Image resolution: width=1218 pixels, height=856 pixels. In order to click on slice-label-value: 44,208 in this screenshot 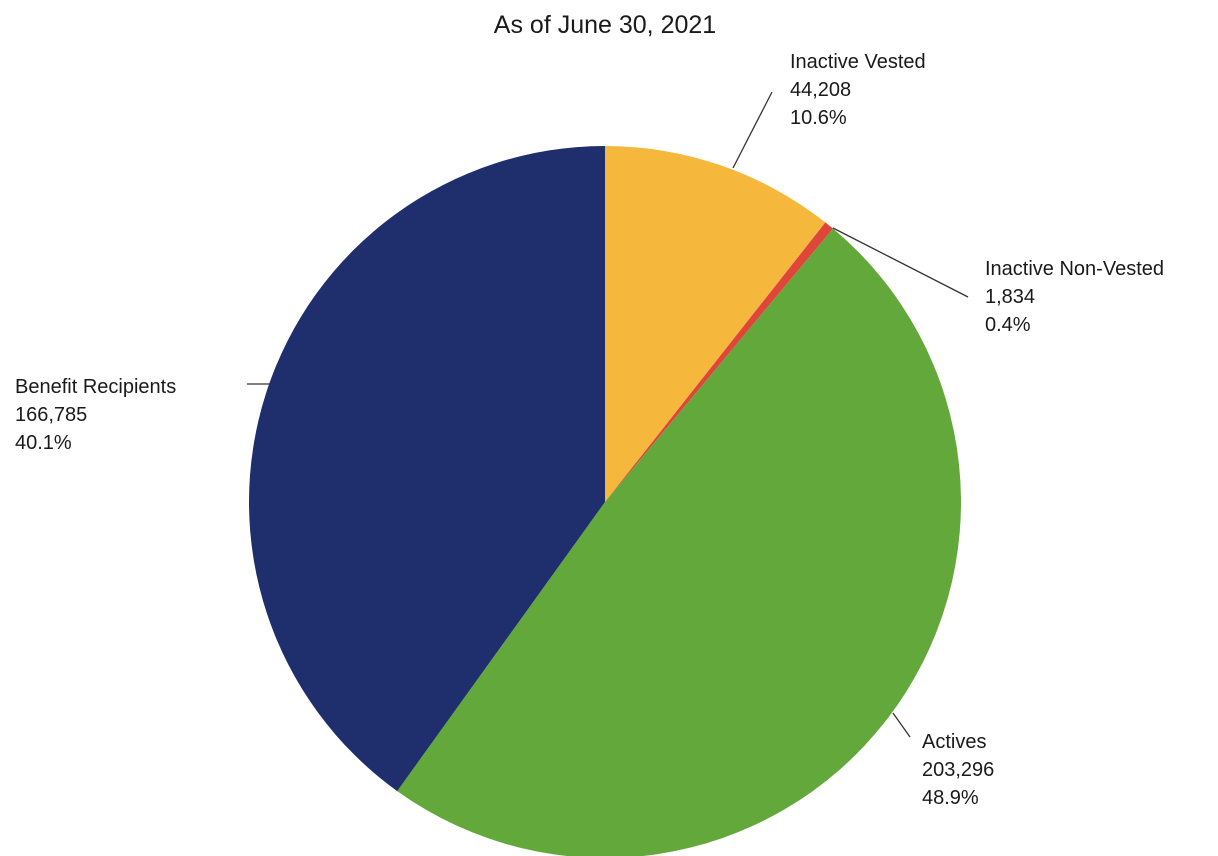, I will do `click(820, 90)`.